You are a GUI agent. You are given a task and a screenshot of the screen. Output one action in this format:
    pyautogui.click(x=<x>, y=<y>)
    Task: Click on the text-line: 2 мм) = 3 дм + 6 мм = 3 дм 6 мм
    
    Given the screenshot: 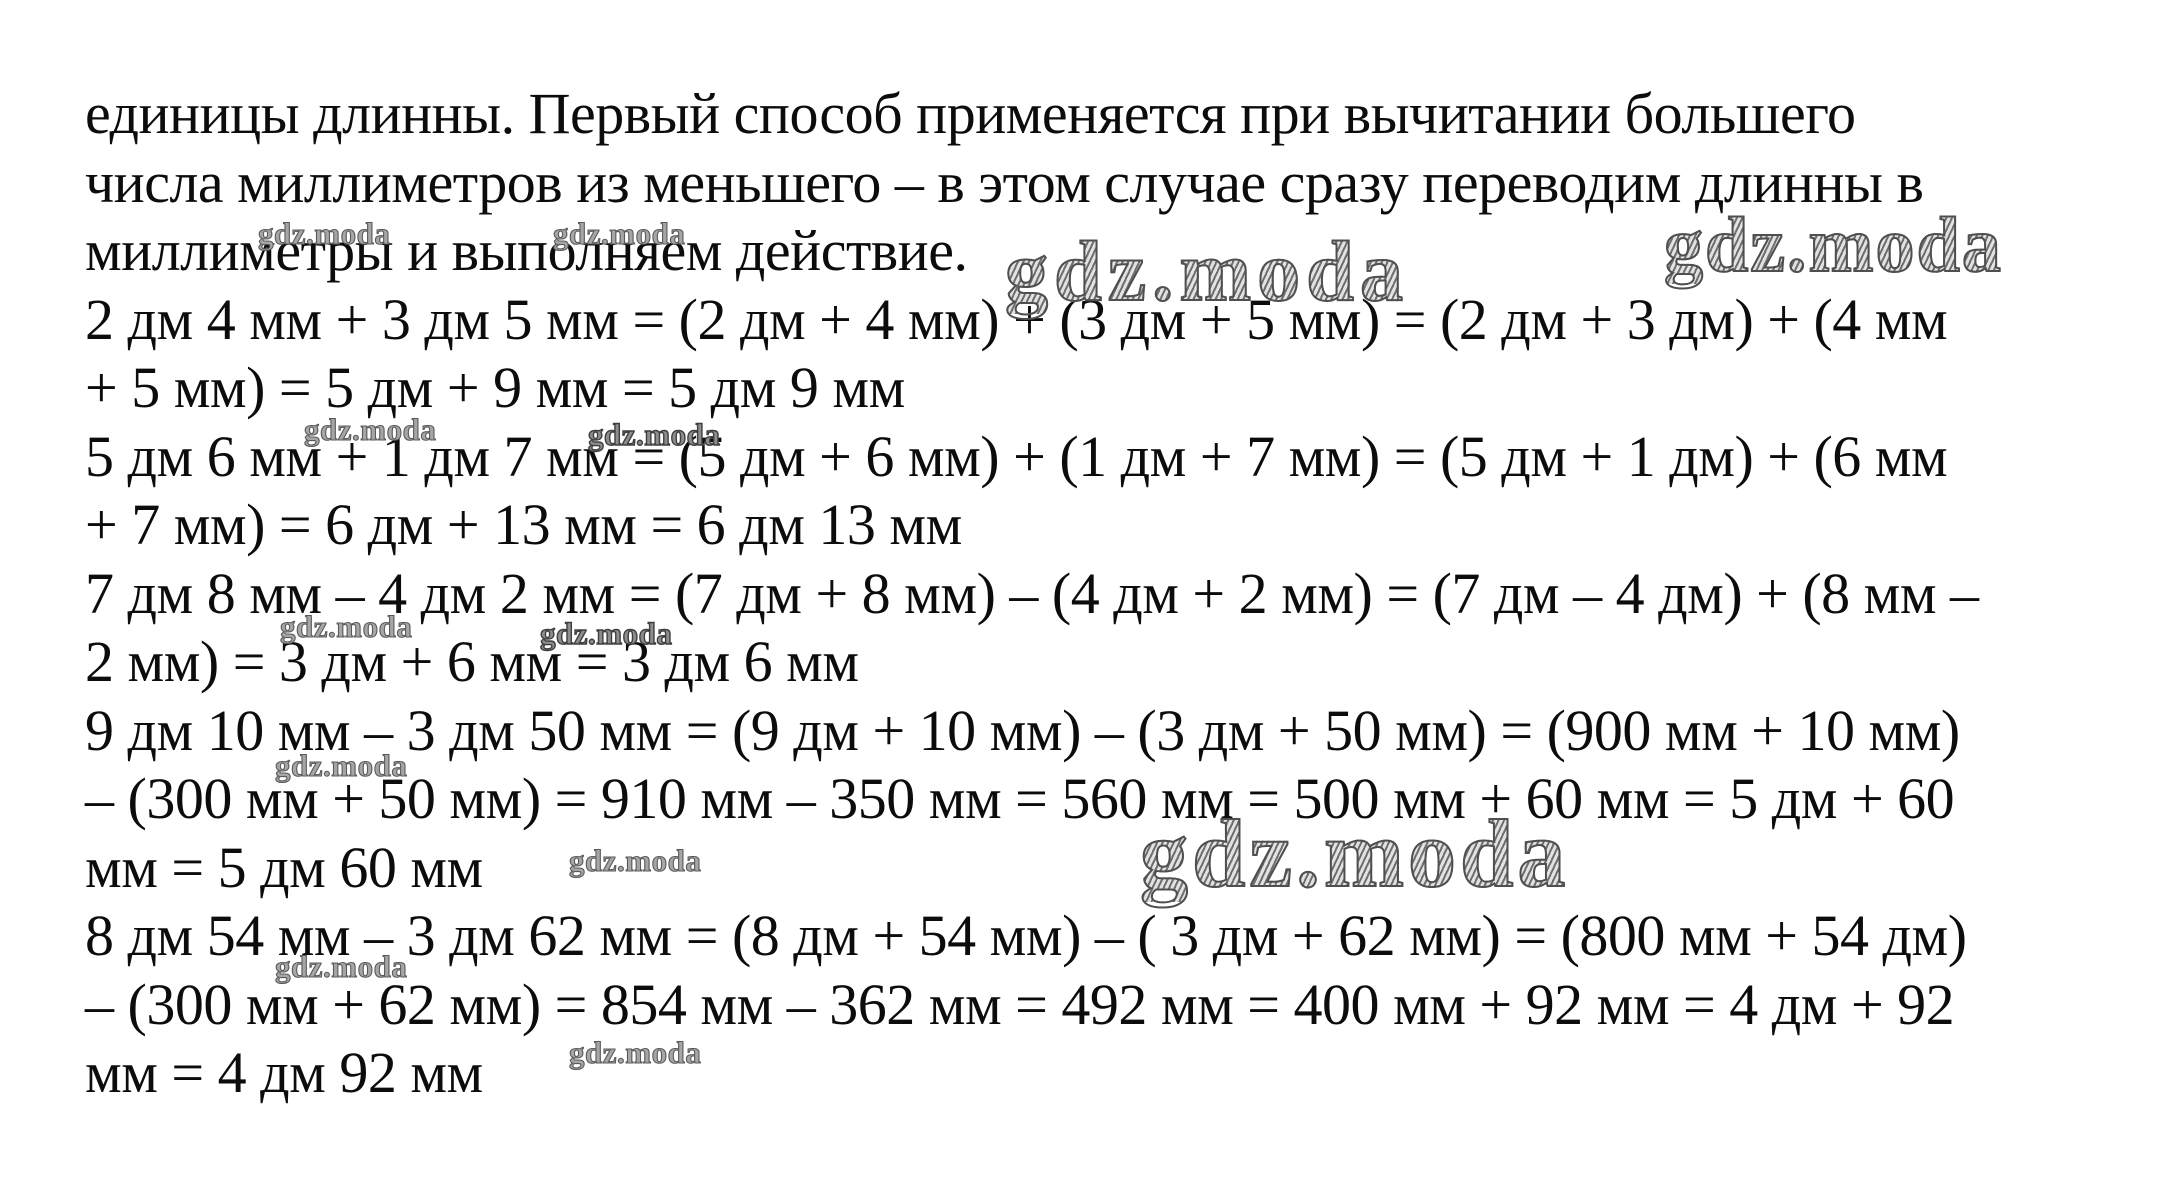 What is the action you would take?
    pyautogui.click(x=472, y=661)
    